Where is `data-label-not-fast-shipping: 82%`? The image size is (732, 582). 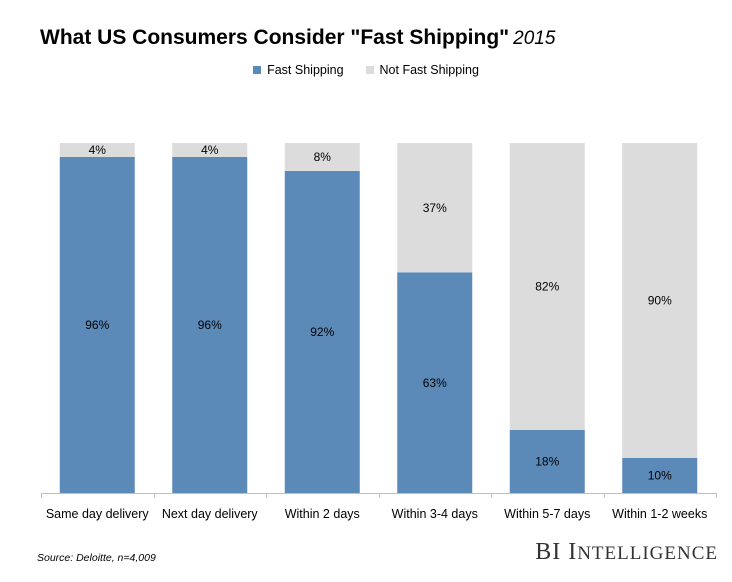
data-label-not-fast-shipping: 82% is located at coordinates (547, 287).